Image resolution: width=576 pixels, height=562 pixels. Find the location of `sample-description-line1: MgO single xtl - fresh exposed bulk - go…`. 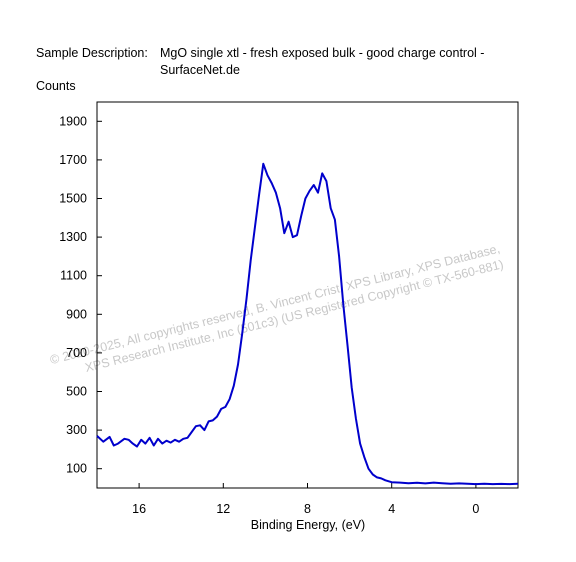

sample-description-line1: MgO single xtl - fresh exposed bulk - go… is located at coordinates (322, 53).